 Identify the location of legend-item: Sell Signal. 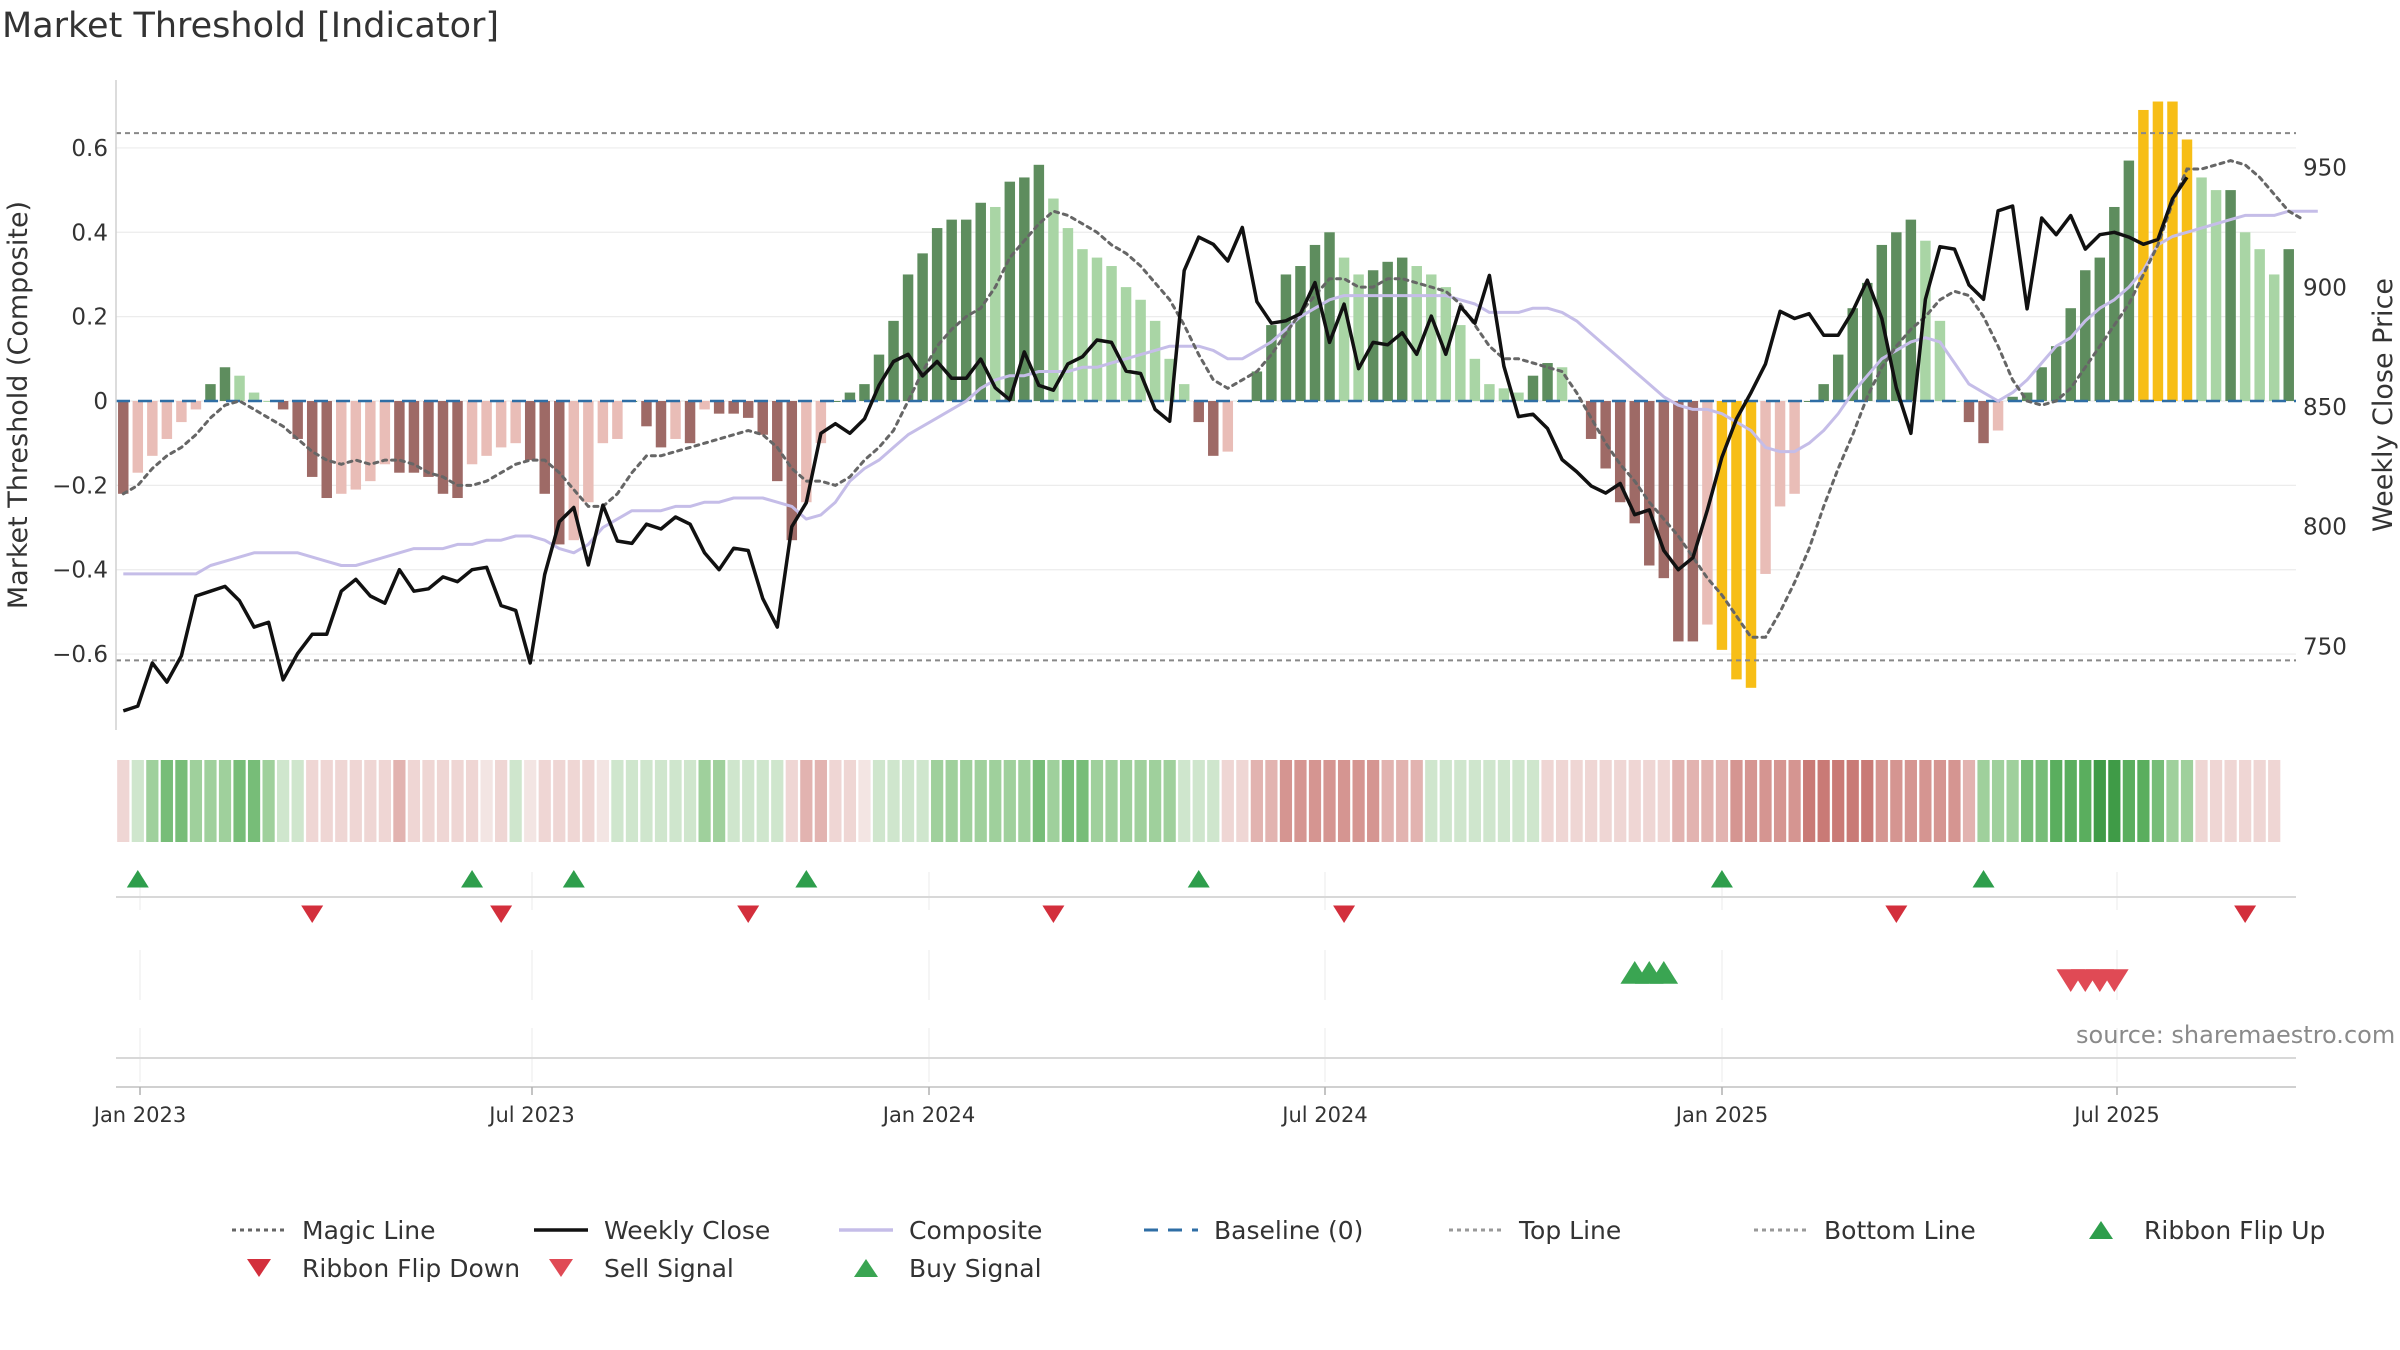
(633, 1268).